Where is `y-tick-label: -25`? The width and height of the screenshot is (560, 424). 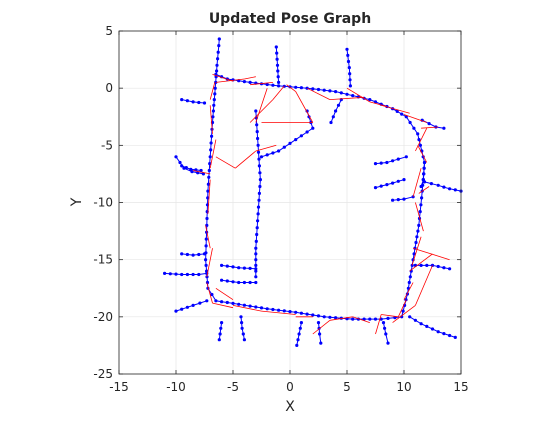 y-tick-label: -25 is located at coordinates (103, 374).